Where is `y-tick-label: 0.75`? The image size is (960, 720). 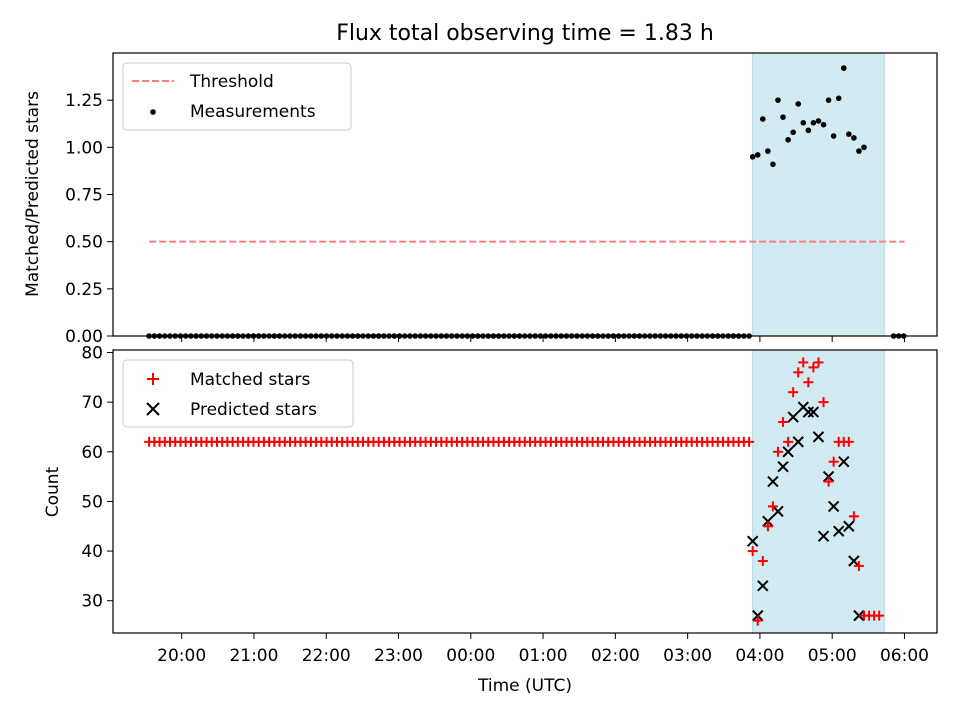 y-tick-label: 0.75 is located at coordinates (84, 196).